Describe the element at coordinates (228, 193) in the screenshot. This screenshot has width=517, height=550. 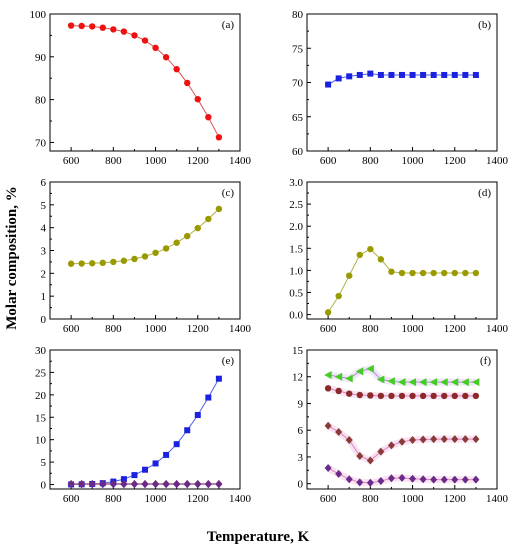
I see `panel-label: (c)` at that location.